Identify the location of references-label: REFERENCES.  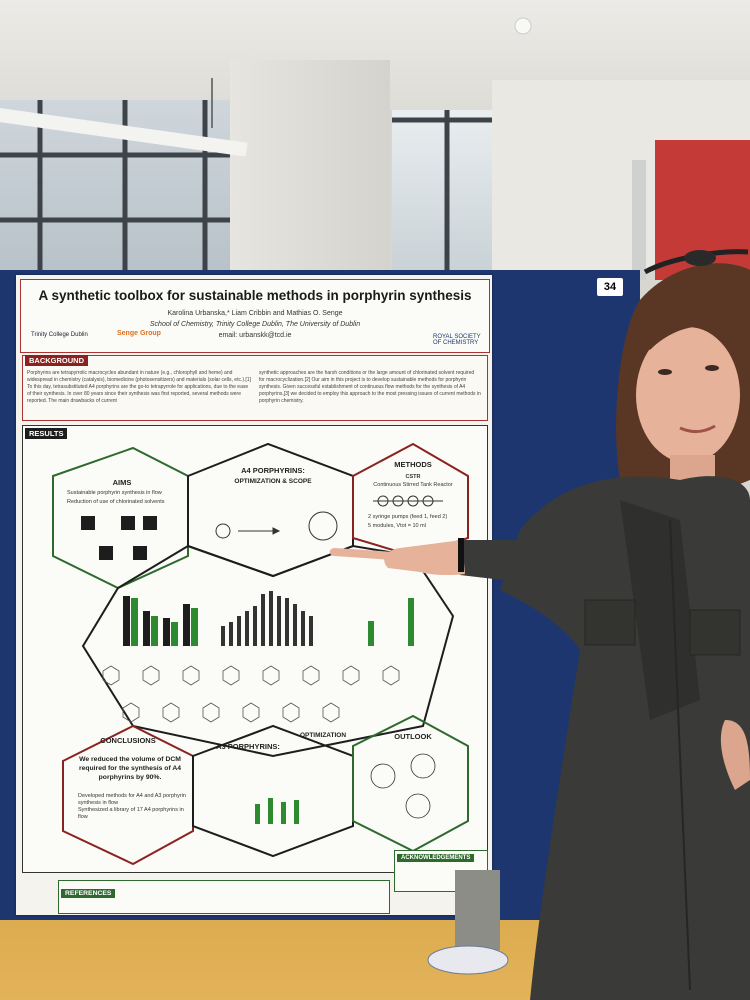
(88, 893).